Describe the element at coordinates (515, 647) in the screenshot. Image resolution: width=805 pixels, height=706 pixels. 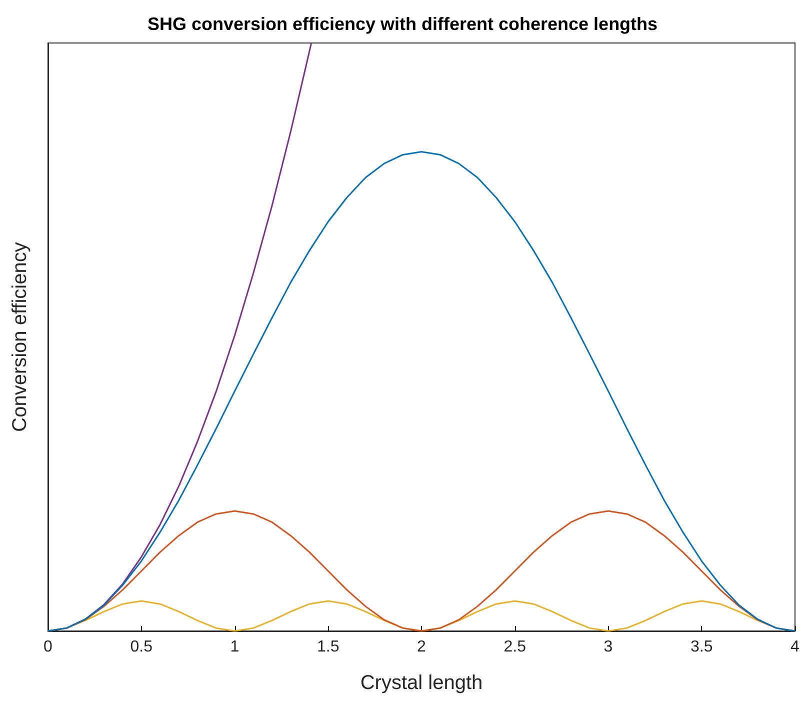
I see `x-tick-label: 2.5` at that location.